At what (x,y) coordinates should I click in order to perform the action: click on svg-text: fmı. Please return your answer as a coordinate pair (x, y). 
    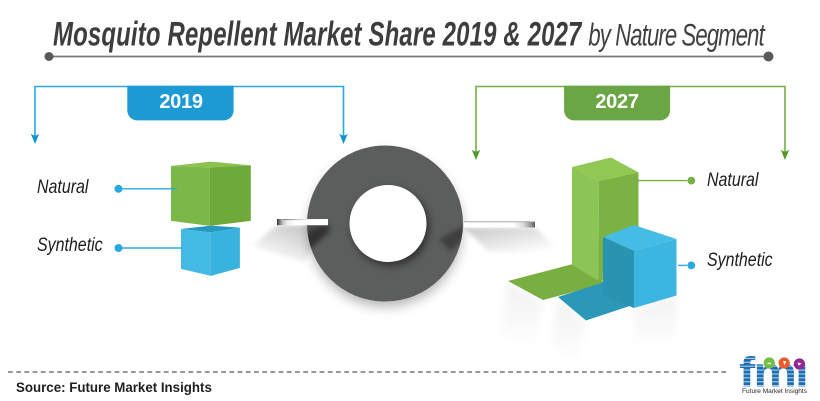
    Looking at the image, I should click on (773, 372).